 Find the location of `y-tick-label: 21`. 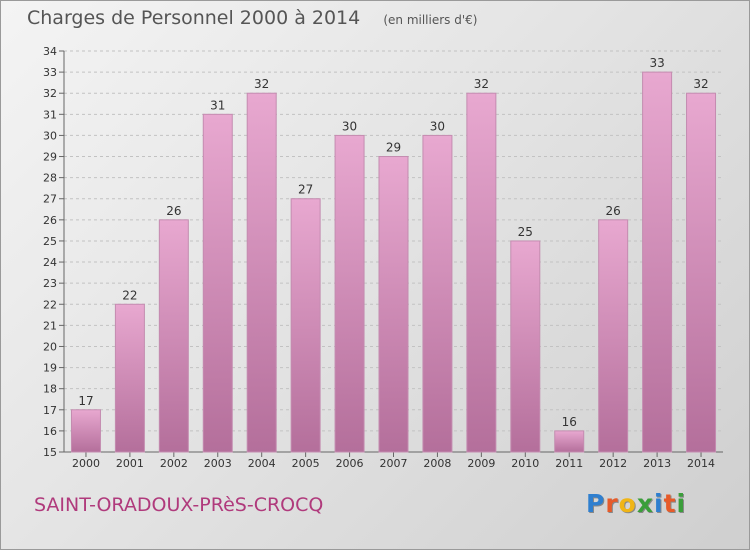

y-tick-label: 21 is located at coordinates (50, 325).